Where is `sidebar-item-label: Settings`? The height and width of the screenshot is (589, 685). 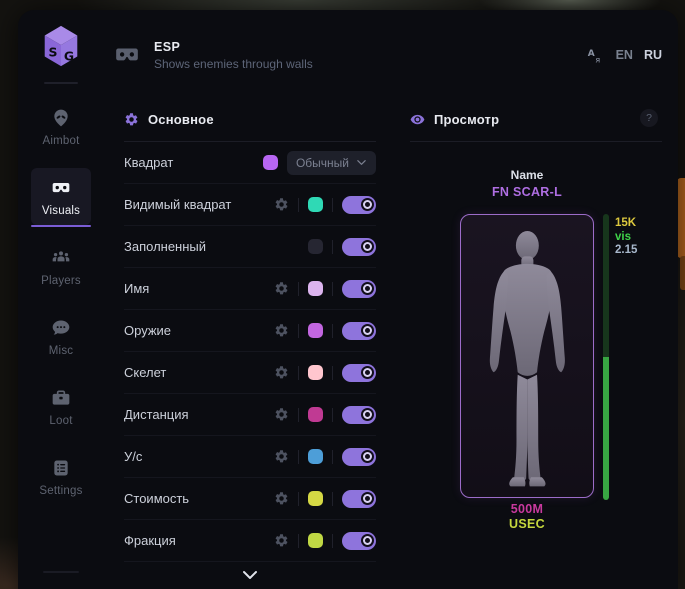 sidebar-item-label: Settings is located at coordinates (61, 491).